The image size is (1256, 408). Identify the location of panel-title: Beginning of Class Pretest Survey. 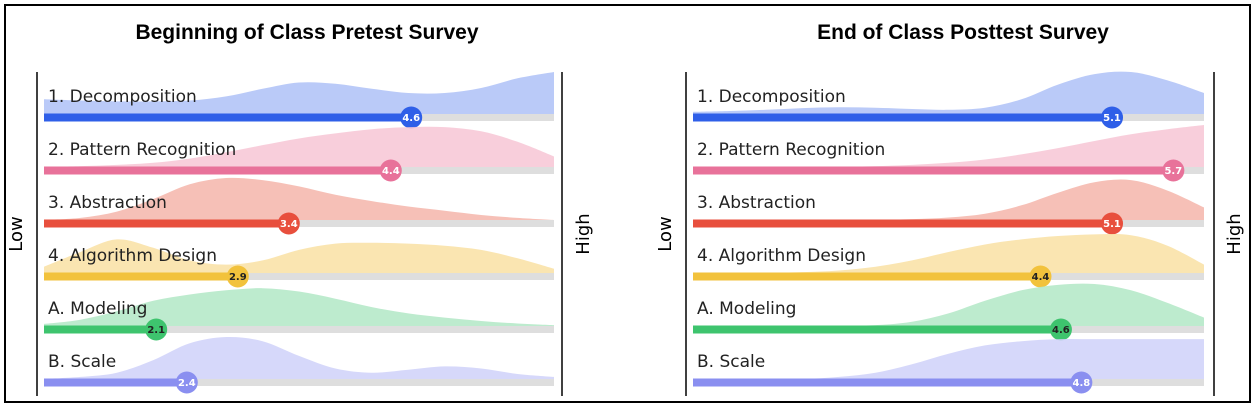
(306, 32).